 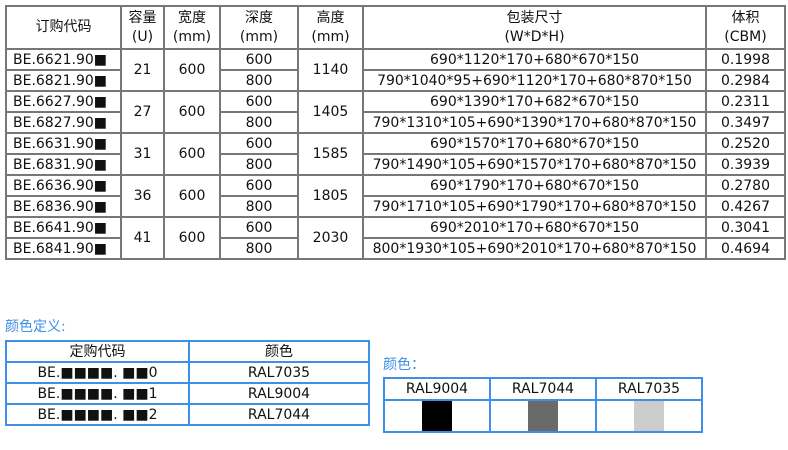 I want to click on order-code: BE.6621.90■, so click(x=63, y=59).